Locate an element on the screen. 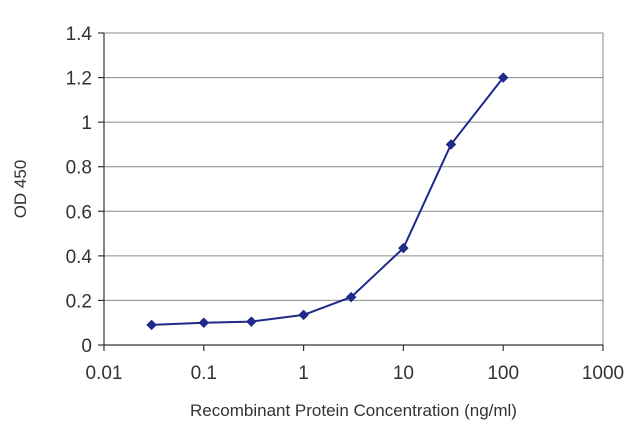  x-tick-label: 1 is located at coordinates (303, 373).